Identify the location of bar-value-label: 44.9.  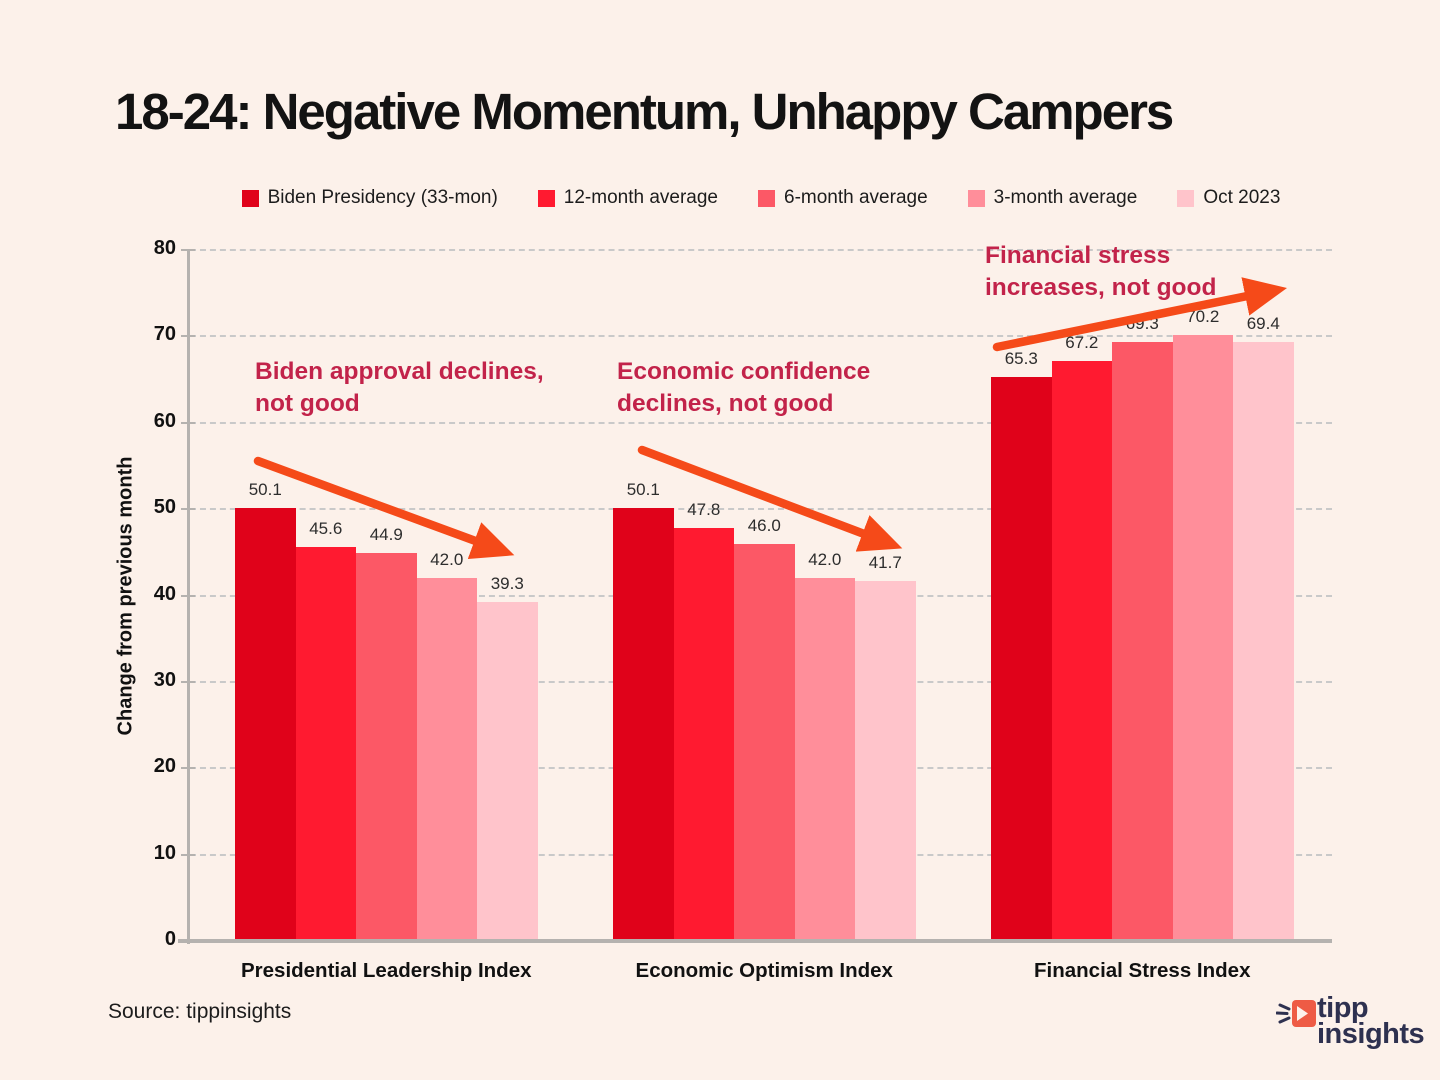
(386, 535).